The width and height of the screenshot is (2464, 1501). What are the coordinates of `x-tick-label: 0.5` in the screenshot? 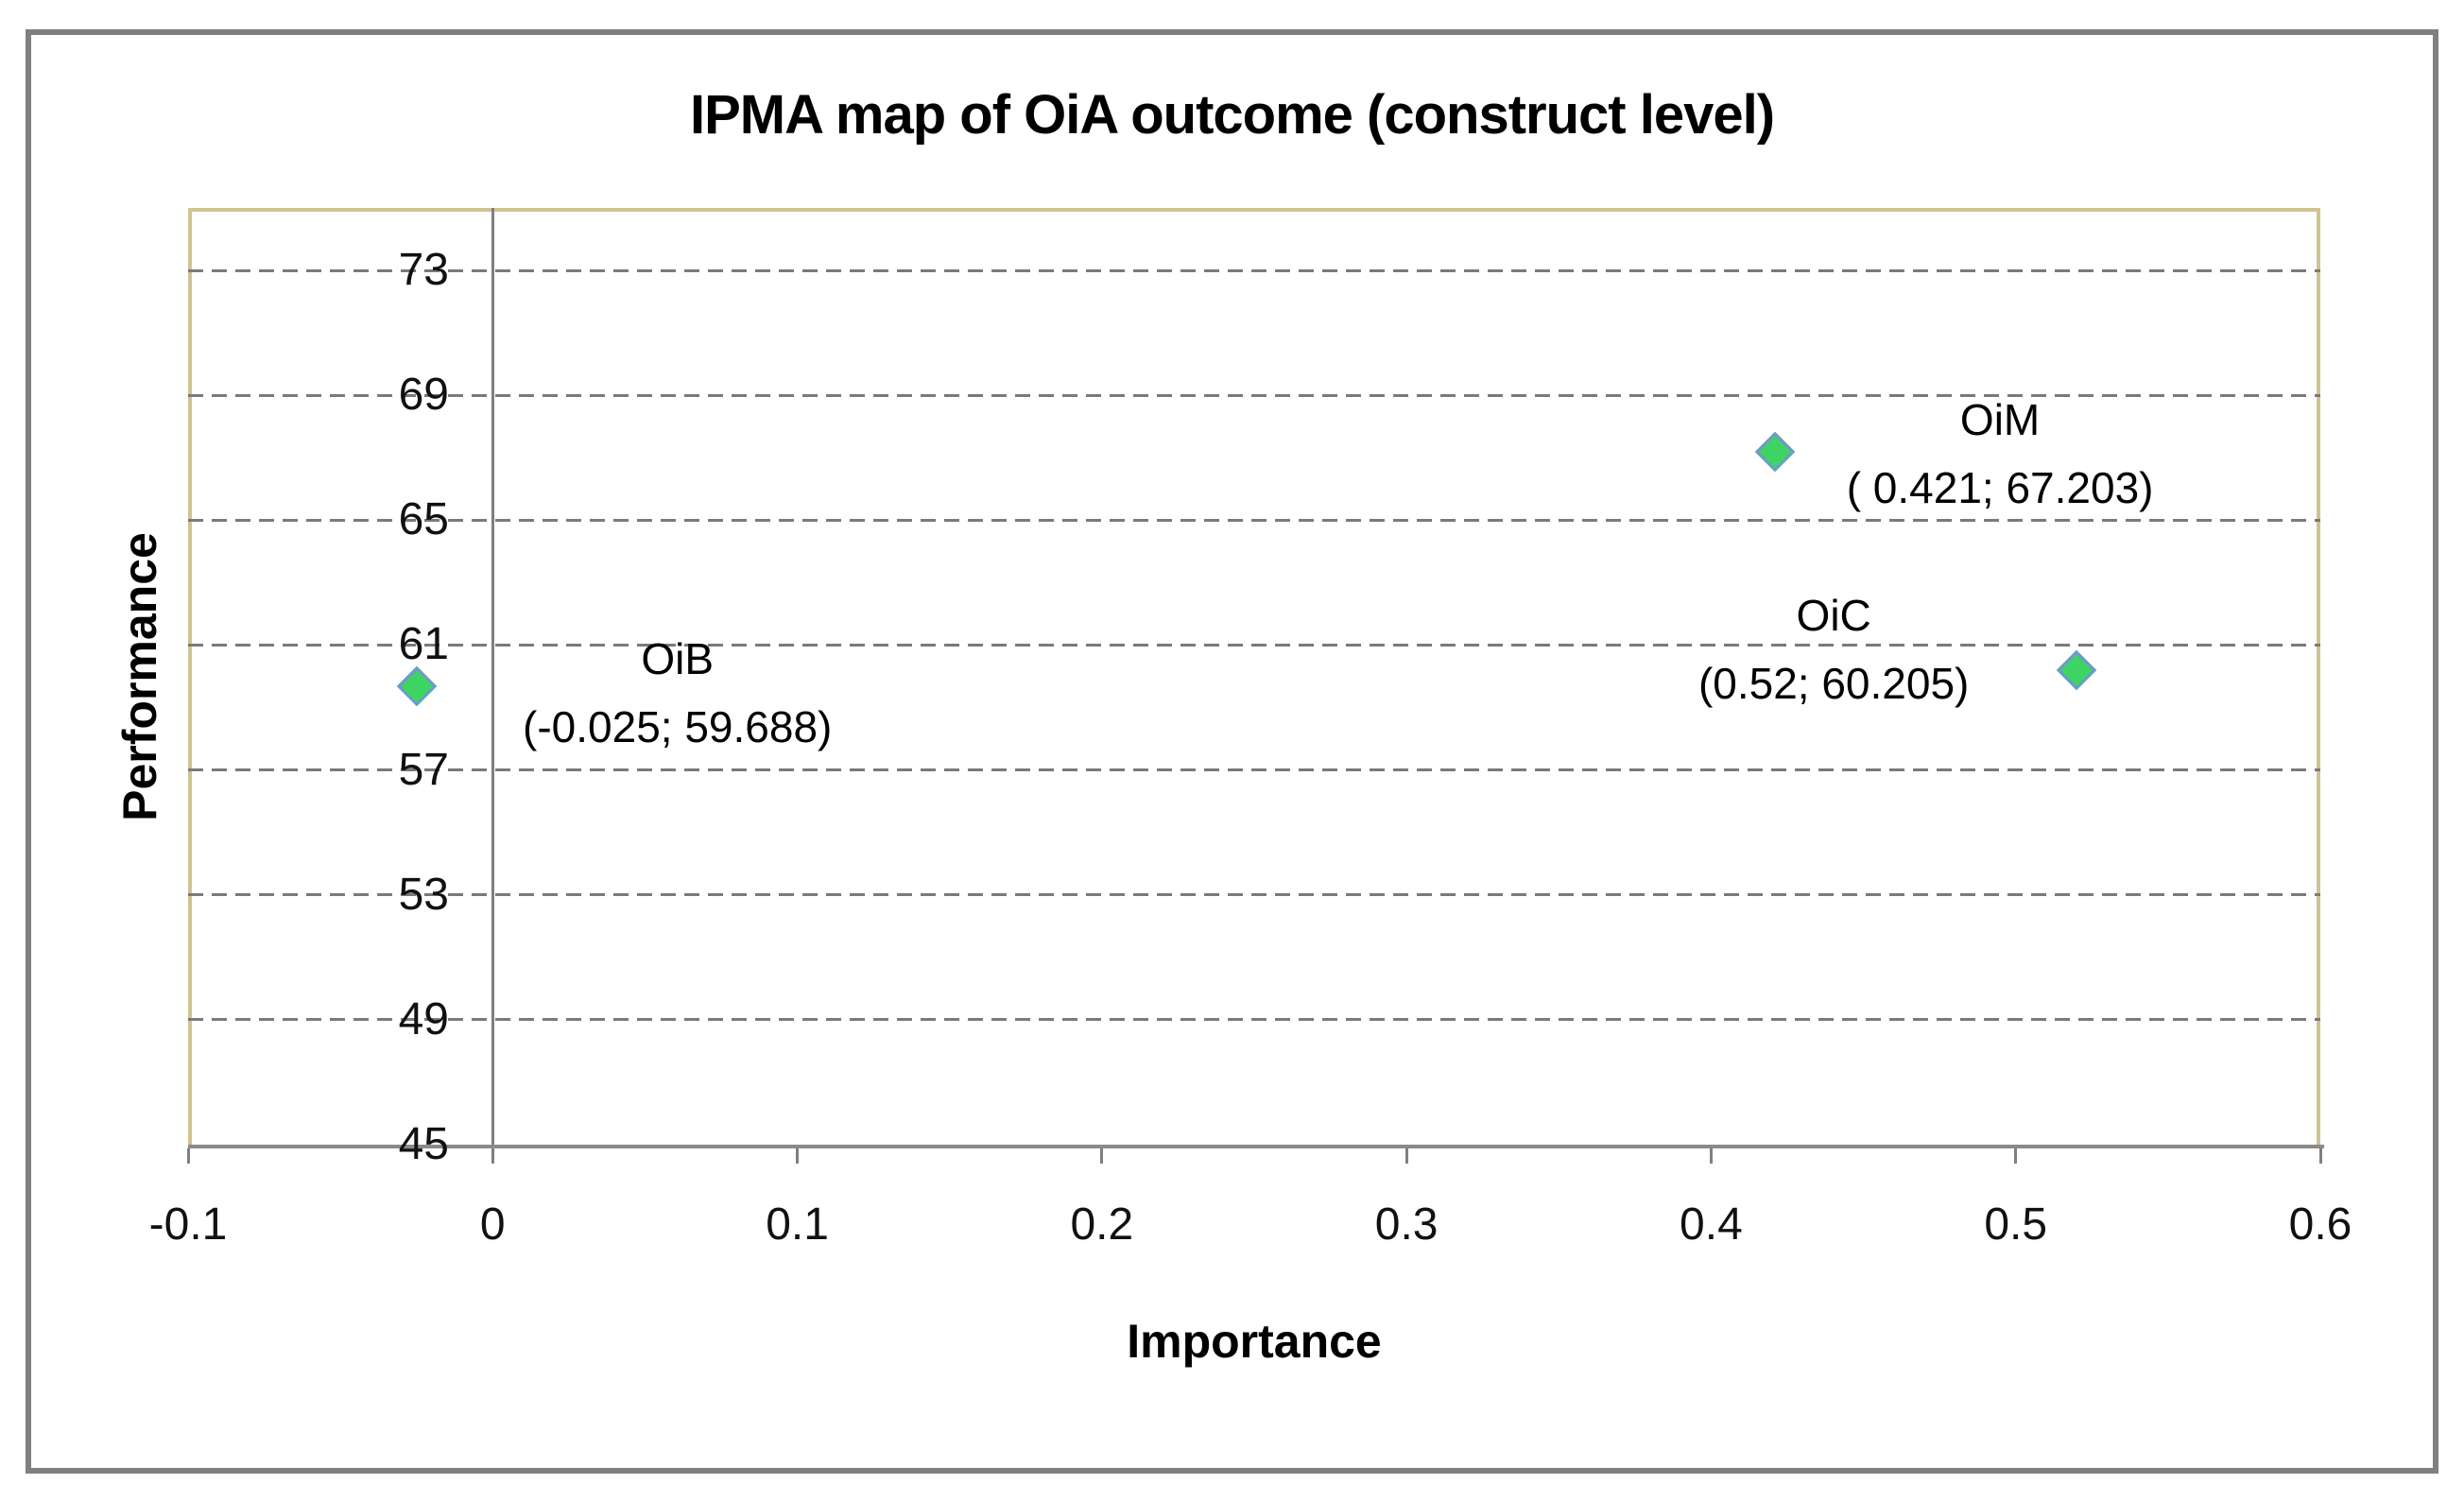 It's located at (2016, 1224).